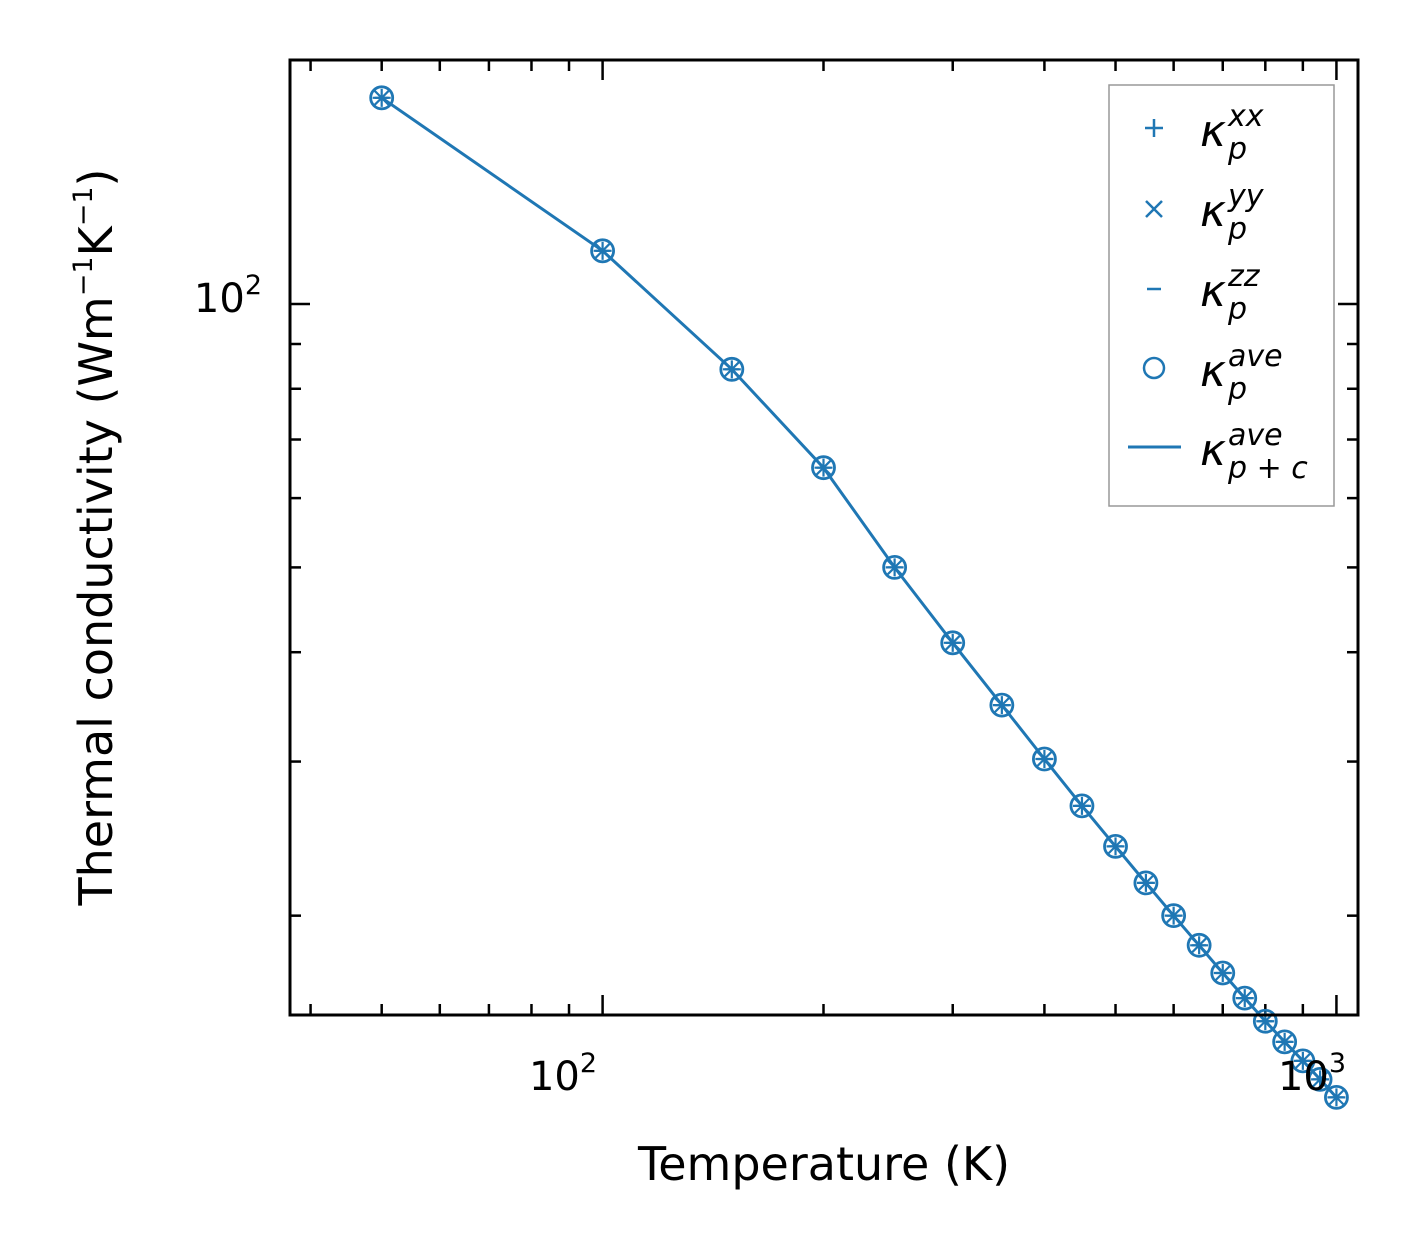  I want to click on legend-marker-circle, so click(1154, 368).